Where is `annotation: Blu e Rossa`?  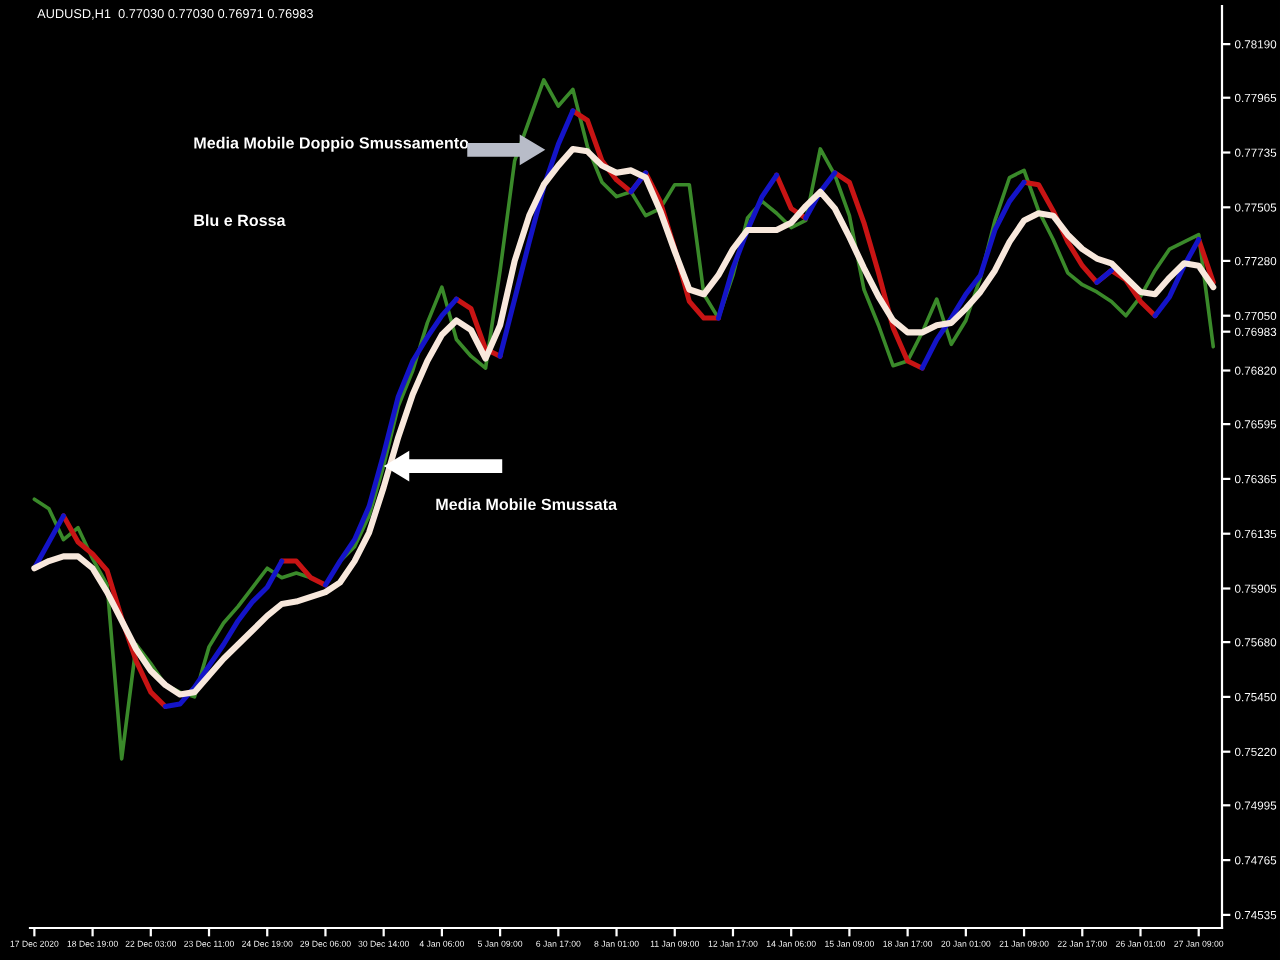 annotation: Blu e Rossa is located at coordinates (240, 220).